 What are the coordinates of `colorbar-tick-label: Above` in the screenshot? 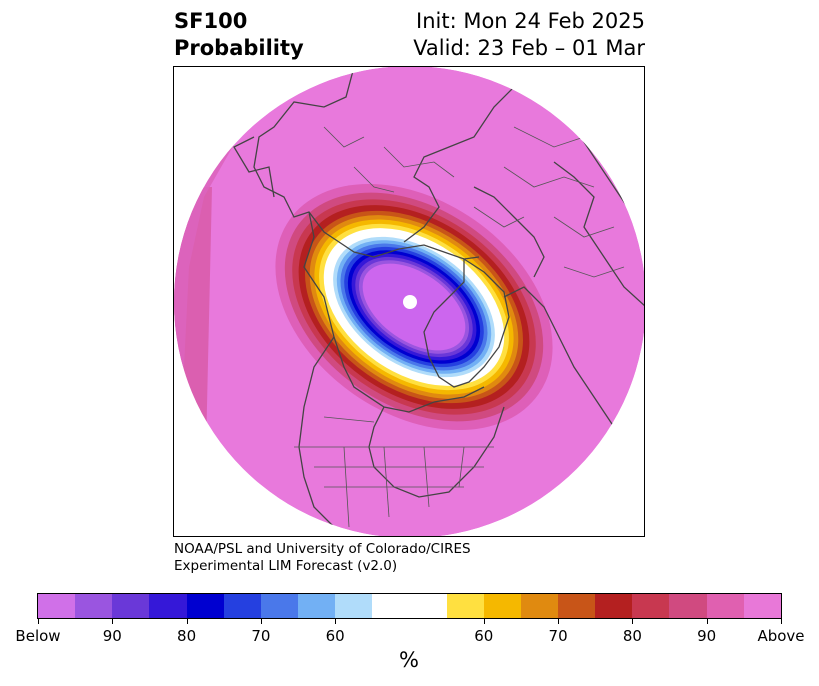 It's located at (781, 636).